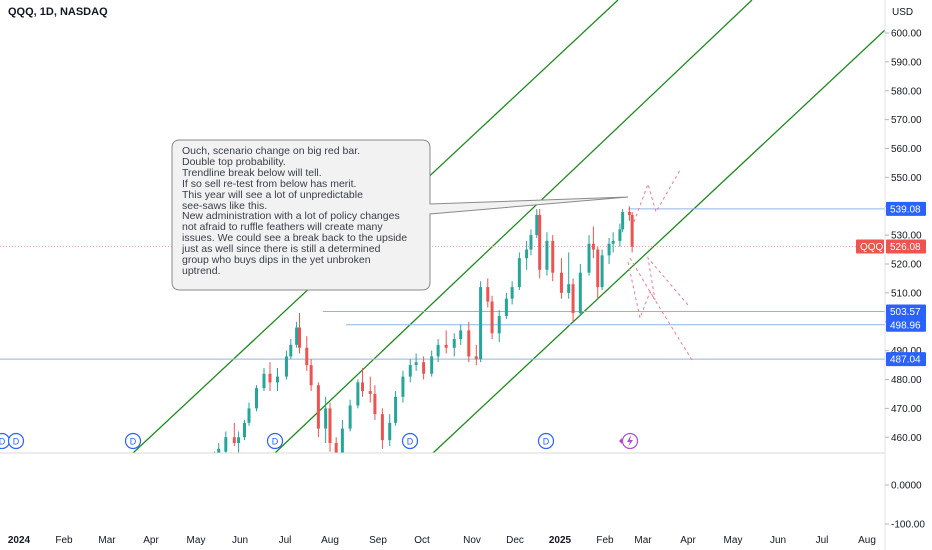 The width and height of the screenshot is (932, 550). Describe the element at coordinates (515, 540) in the screenshot. I see `time-tick-label: Dec` at that location.